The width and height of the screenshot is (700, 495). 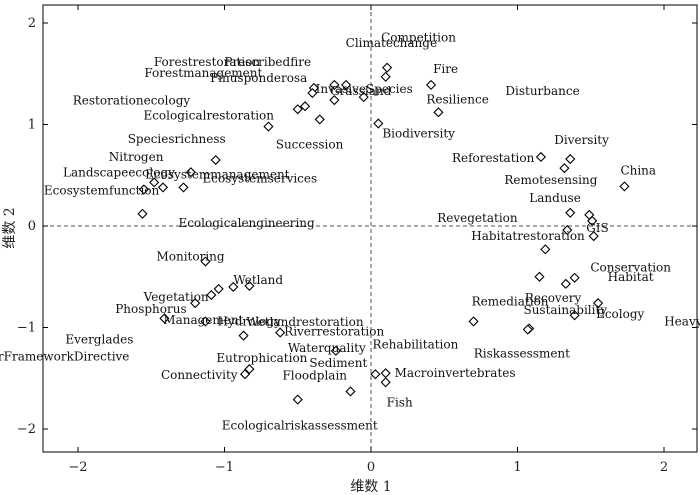 I want to click on point-label: Ecologicalrestoration, so click(x=208, y=116).